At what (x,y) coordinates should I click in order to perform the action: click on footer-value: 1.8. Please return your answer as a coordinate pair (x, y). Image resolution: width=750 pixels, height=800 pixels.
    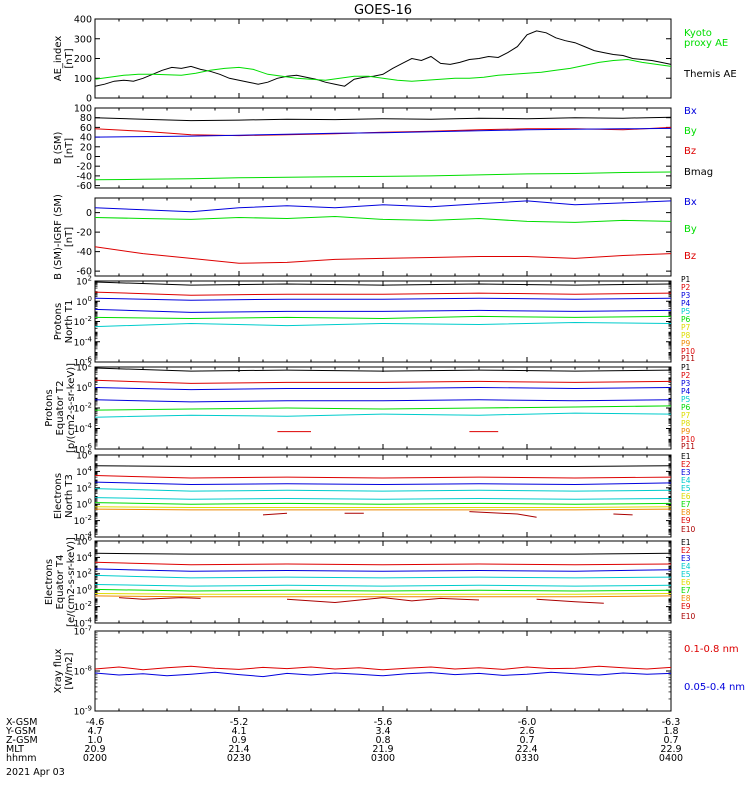
    Looking at the image, I should click on (670, 731).